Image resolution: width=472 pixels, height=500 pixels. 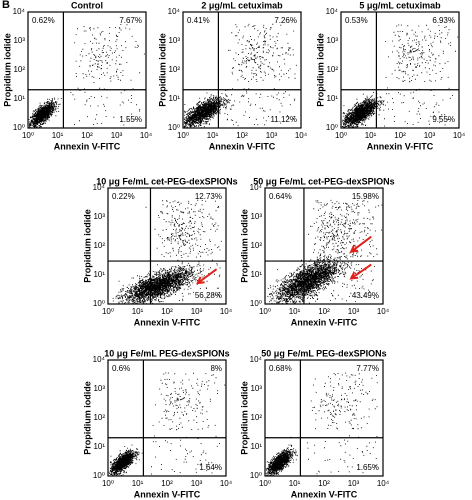 I want to click on quadrant-ur: 7.67%, so click(x=130, y=20).